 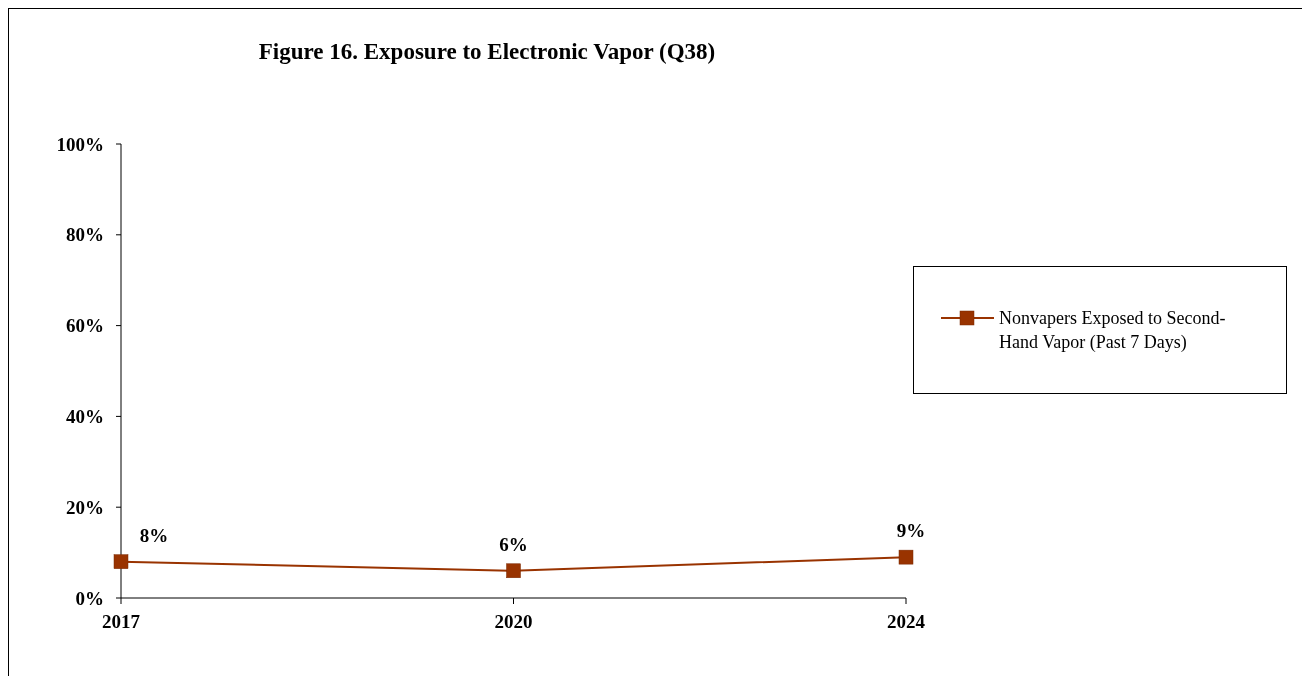 What do you see at coordinates (80, 144) in the screenshot?
I see `y-tick-label: 100%` at bounding box center [80, 144].